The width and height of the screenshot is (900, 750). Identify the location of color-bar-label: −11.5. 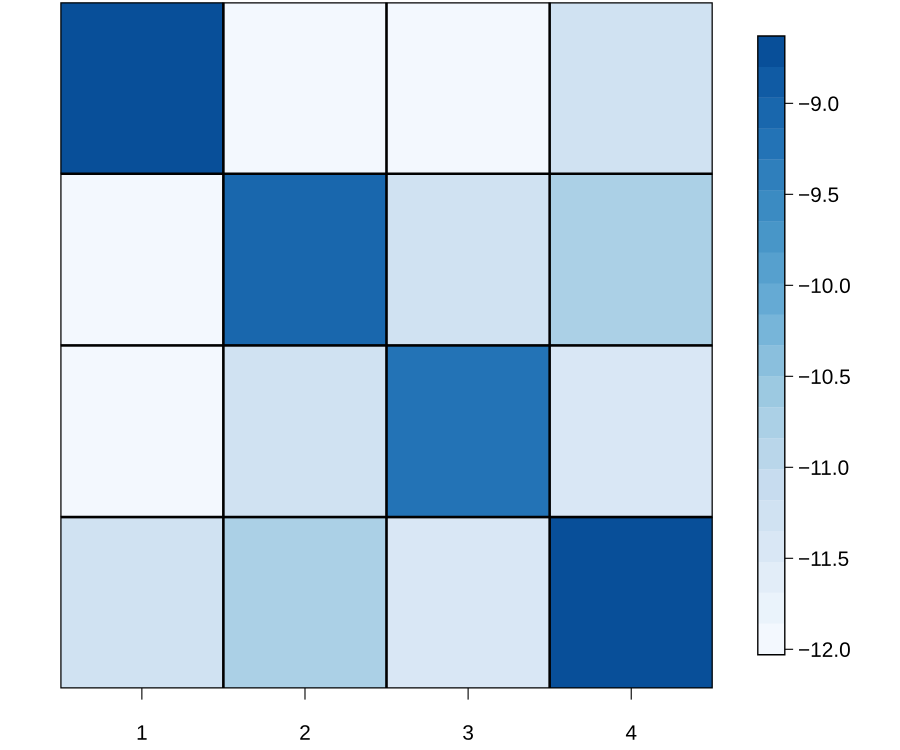
(823, 559).